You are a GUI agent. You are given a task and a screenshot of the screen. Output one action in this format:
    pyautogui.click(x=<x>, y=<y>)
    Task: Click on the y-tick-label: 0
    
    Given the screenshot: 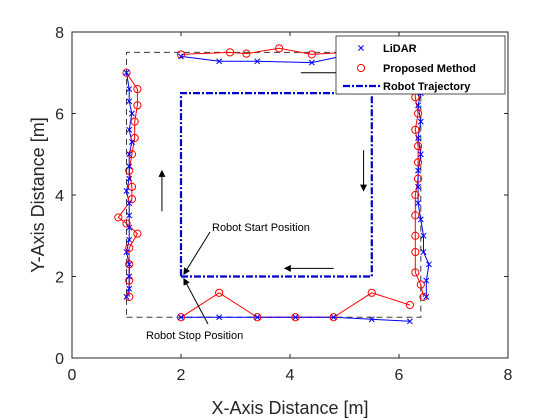 What is the action you would take?
    pyautogui.click(x=59, y=359)
    